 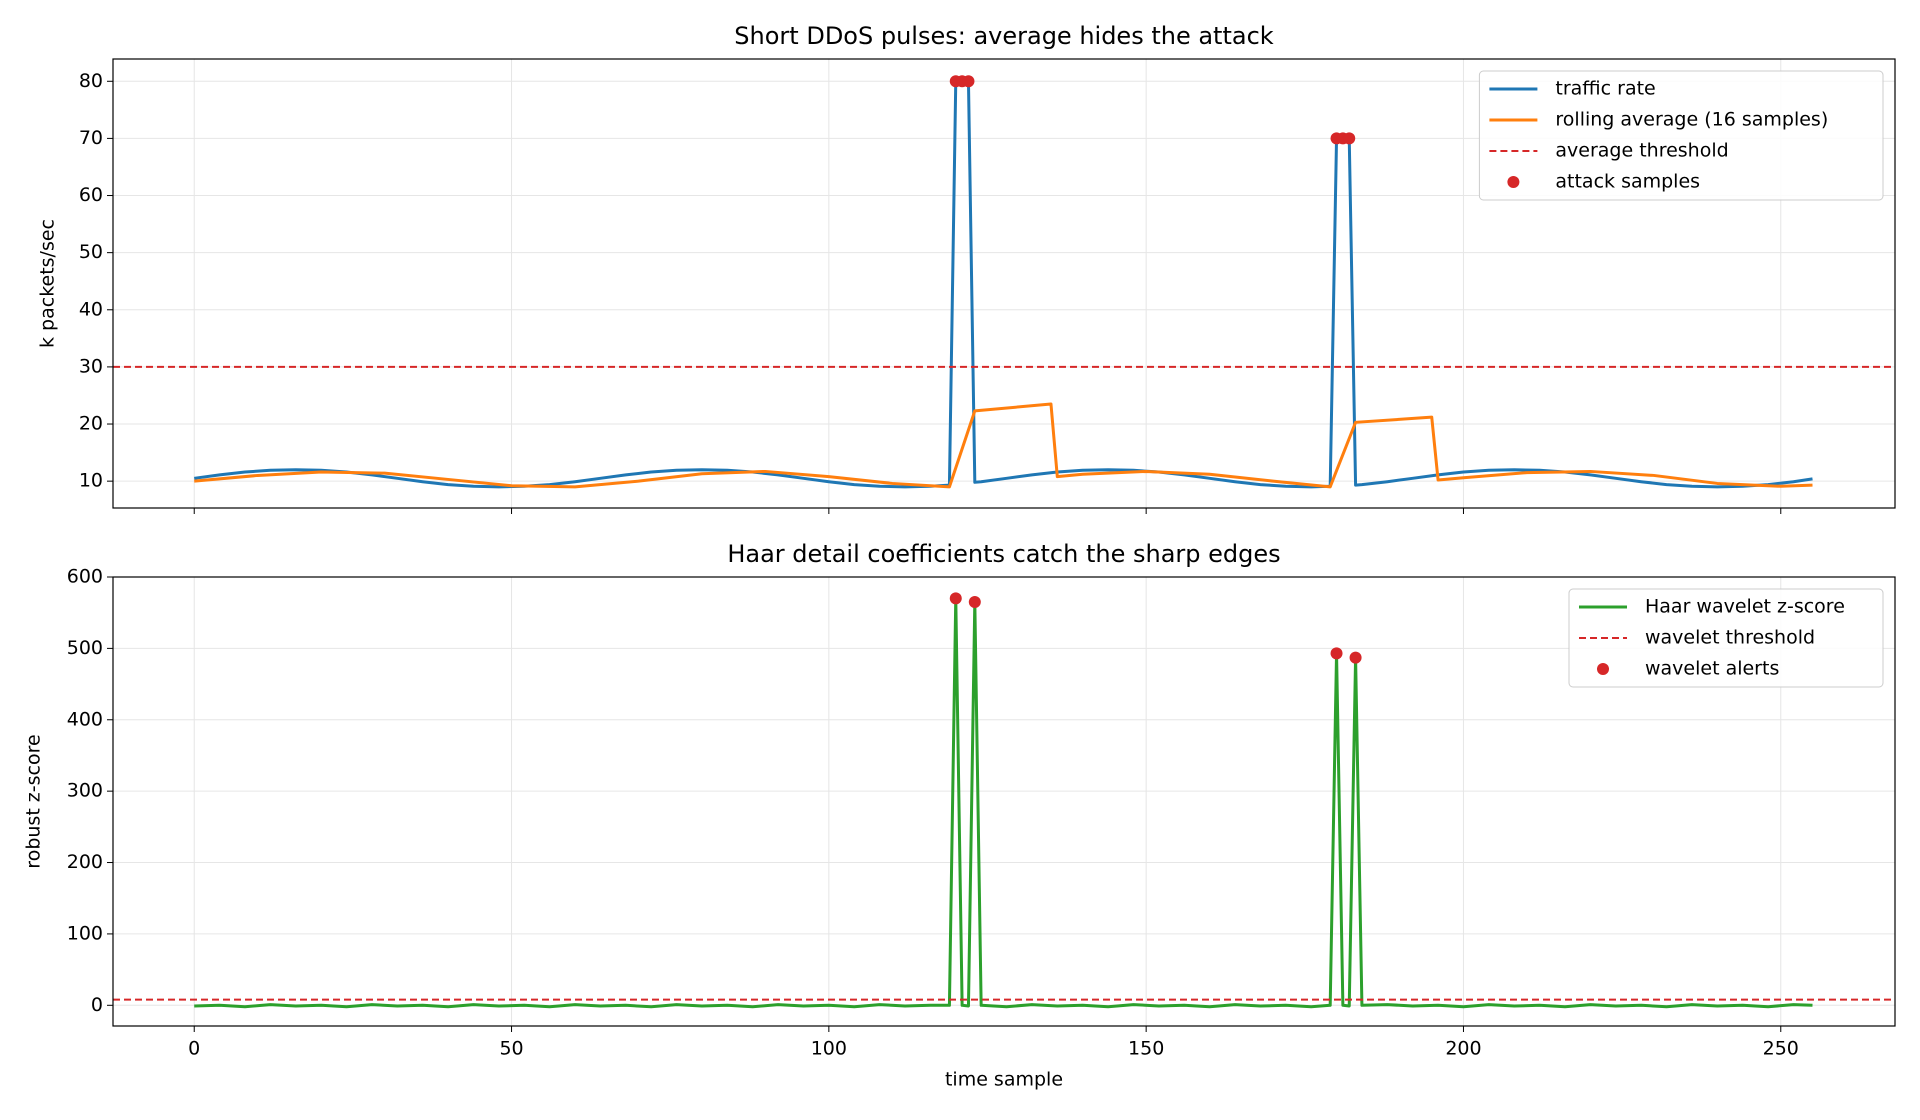 What do you see at coordinates (91, 252) in the screenshot?
I see `y-tick-label: 50` at bounding box center [91, 252].